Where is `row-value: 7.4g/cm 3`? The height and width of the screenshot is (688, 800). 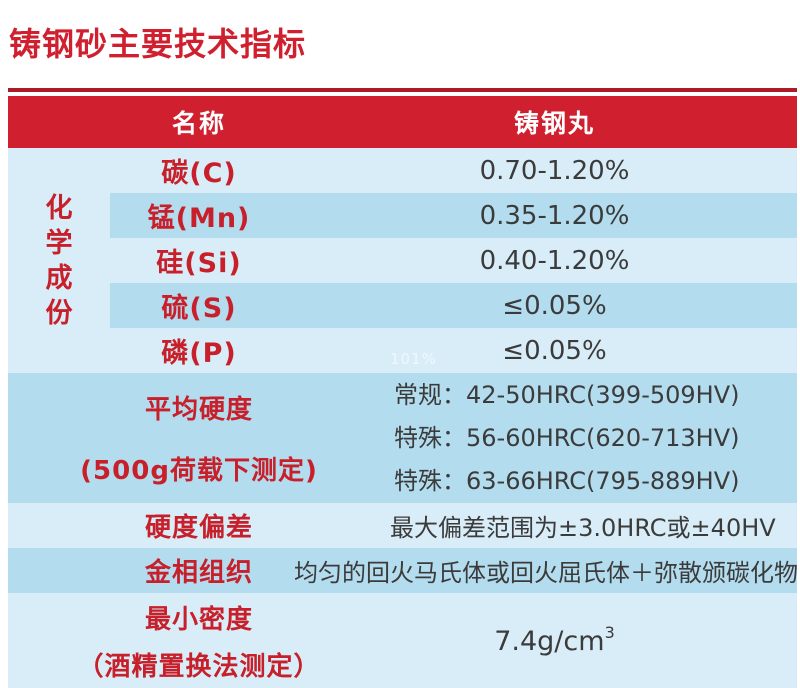 row-value: 7.4g/cm 3 is located at coordinates (593, 639).